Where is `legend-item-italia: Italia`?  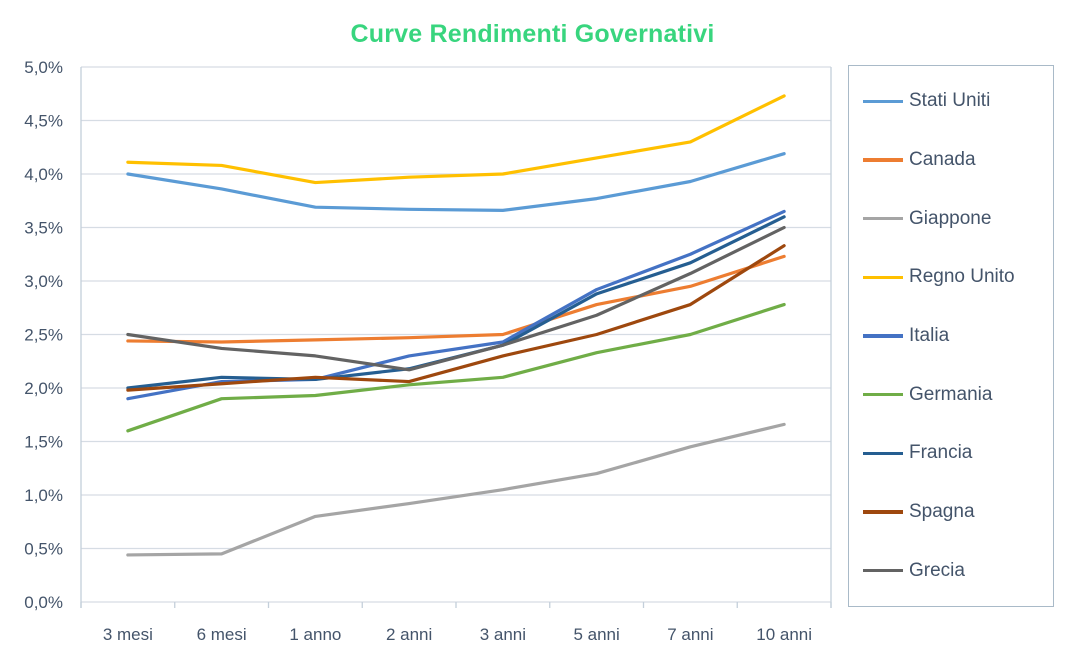
legend-item-italia: Italia is located at coordinates (958, 336).